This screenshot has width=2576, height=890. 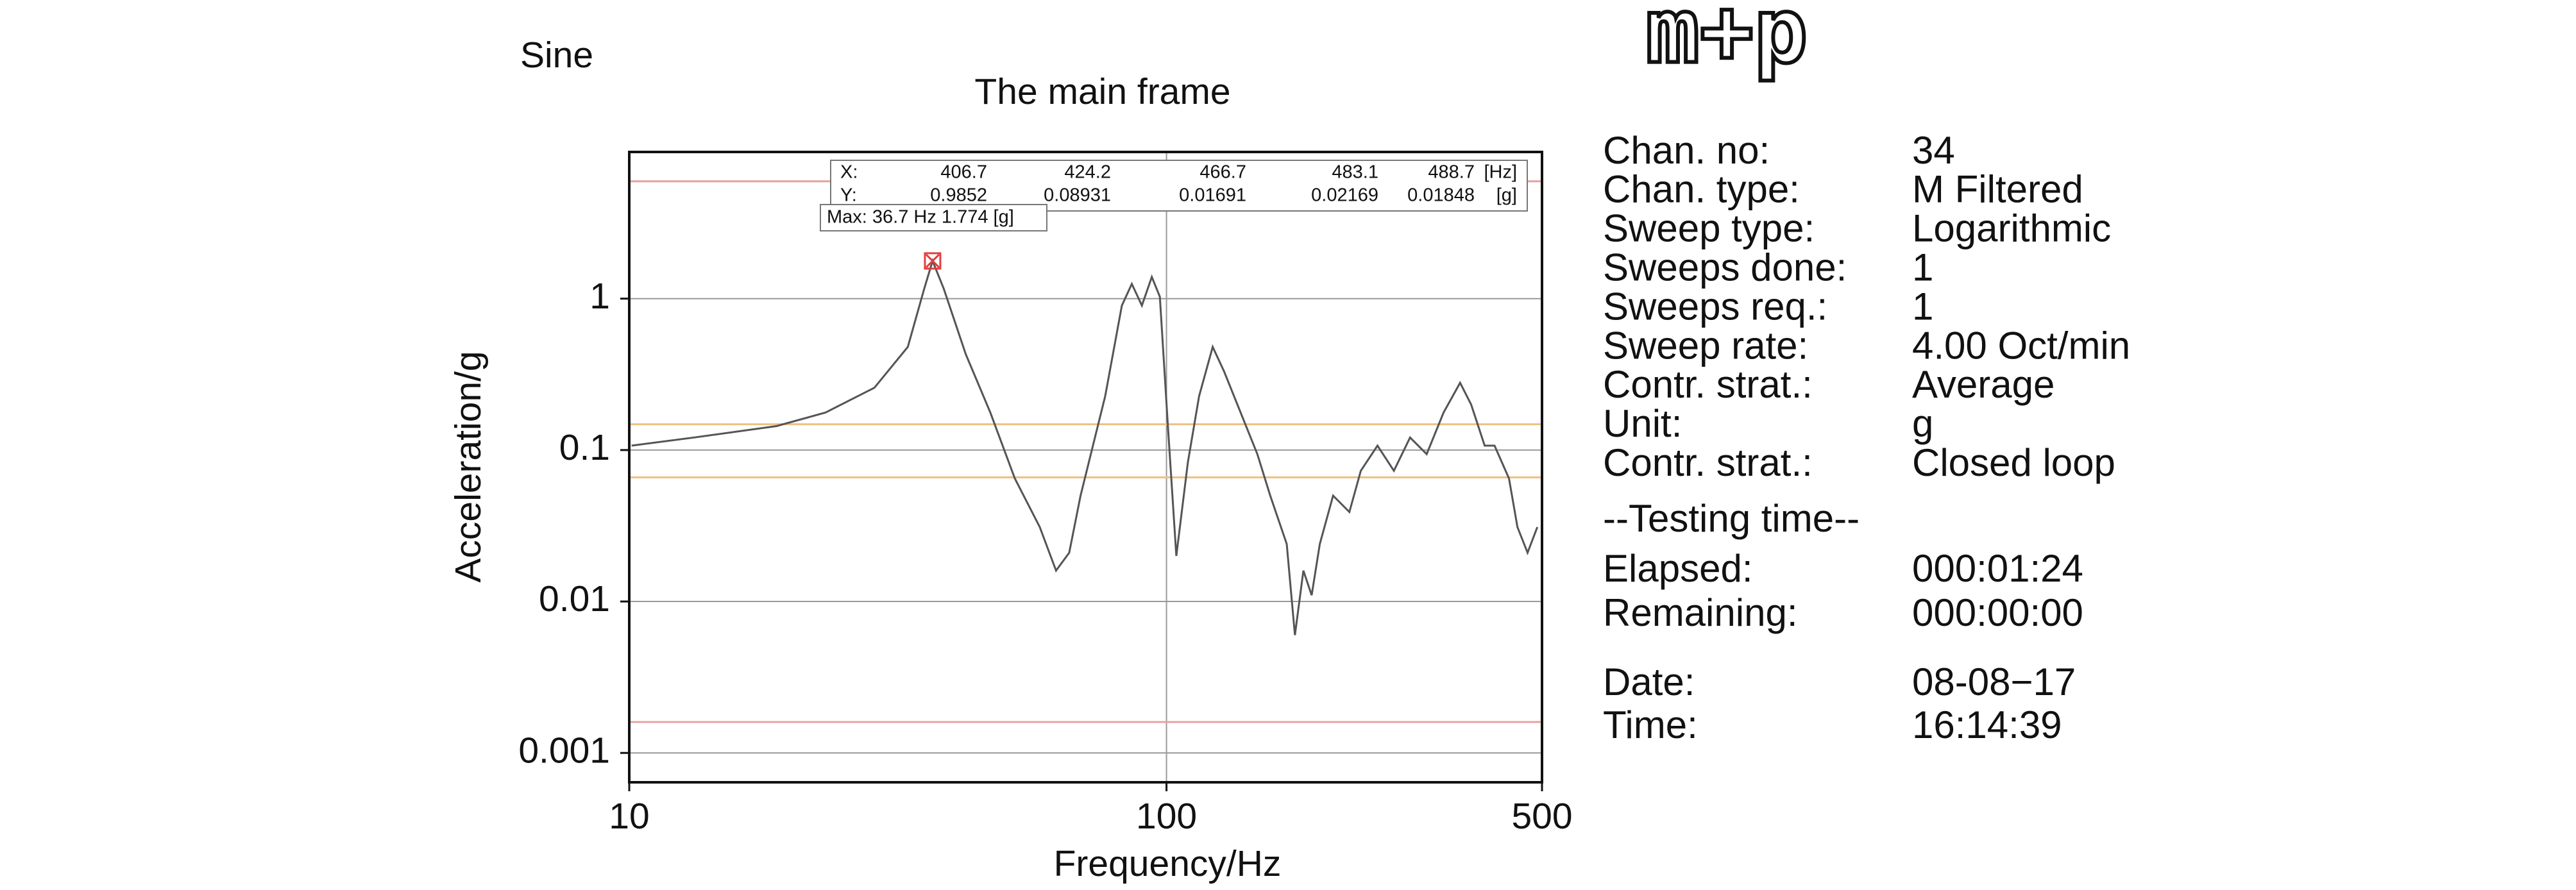 I want to click on cursor-value: 0.08931, so click(x=1077, y=196).